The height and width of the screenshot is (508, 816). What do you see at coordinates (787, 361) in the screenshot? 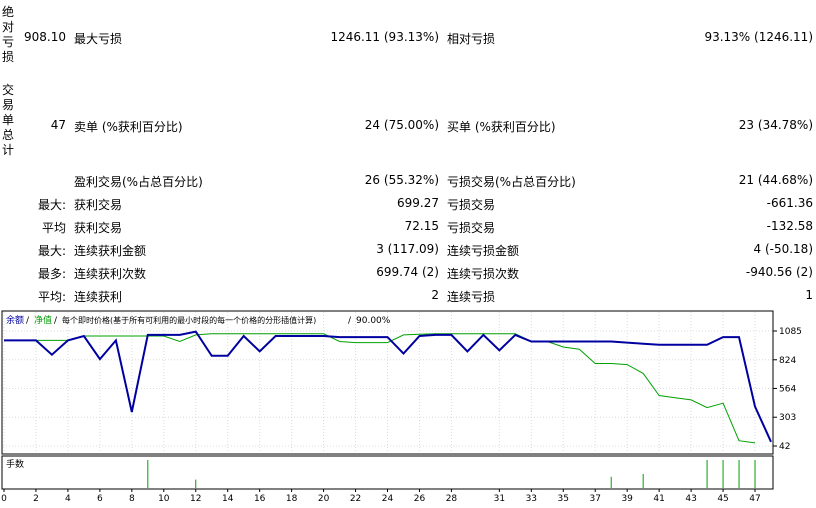
I see `y-tick-label: 824` at bounding box center [787, 361].